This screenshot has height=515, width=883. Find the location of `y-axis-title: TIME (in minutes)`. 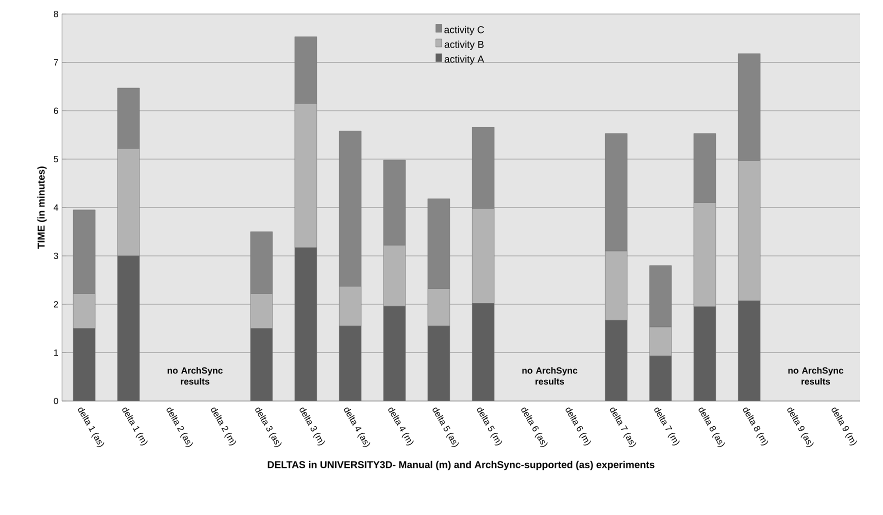

y-axis-title: TIME (in minutes) is located at coordinates (42, 207).